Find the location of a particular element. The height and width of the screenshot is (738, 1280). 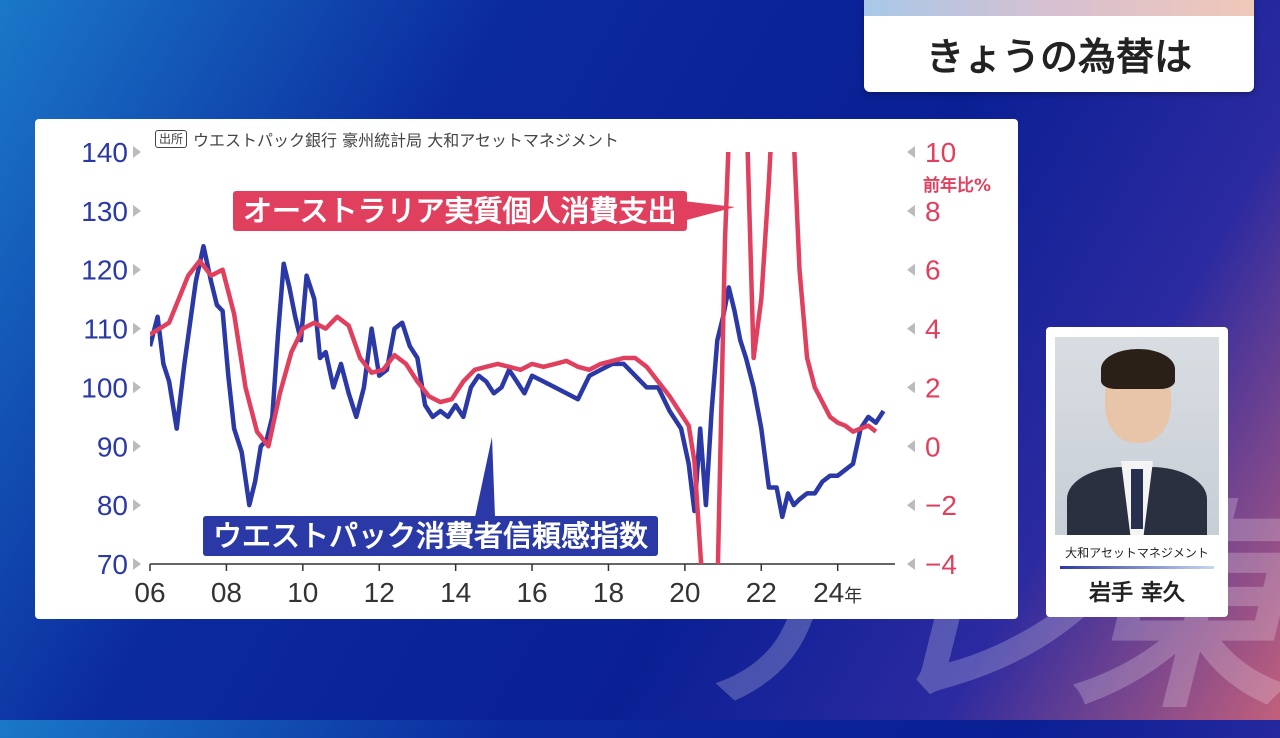

left-tick-label: 130 is located at coordinates (104, 211).